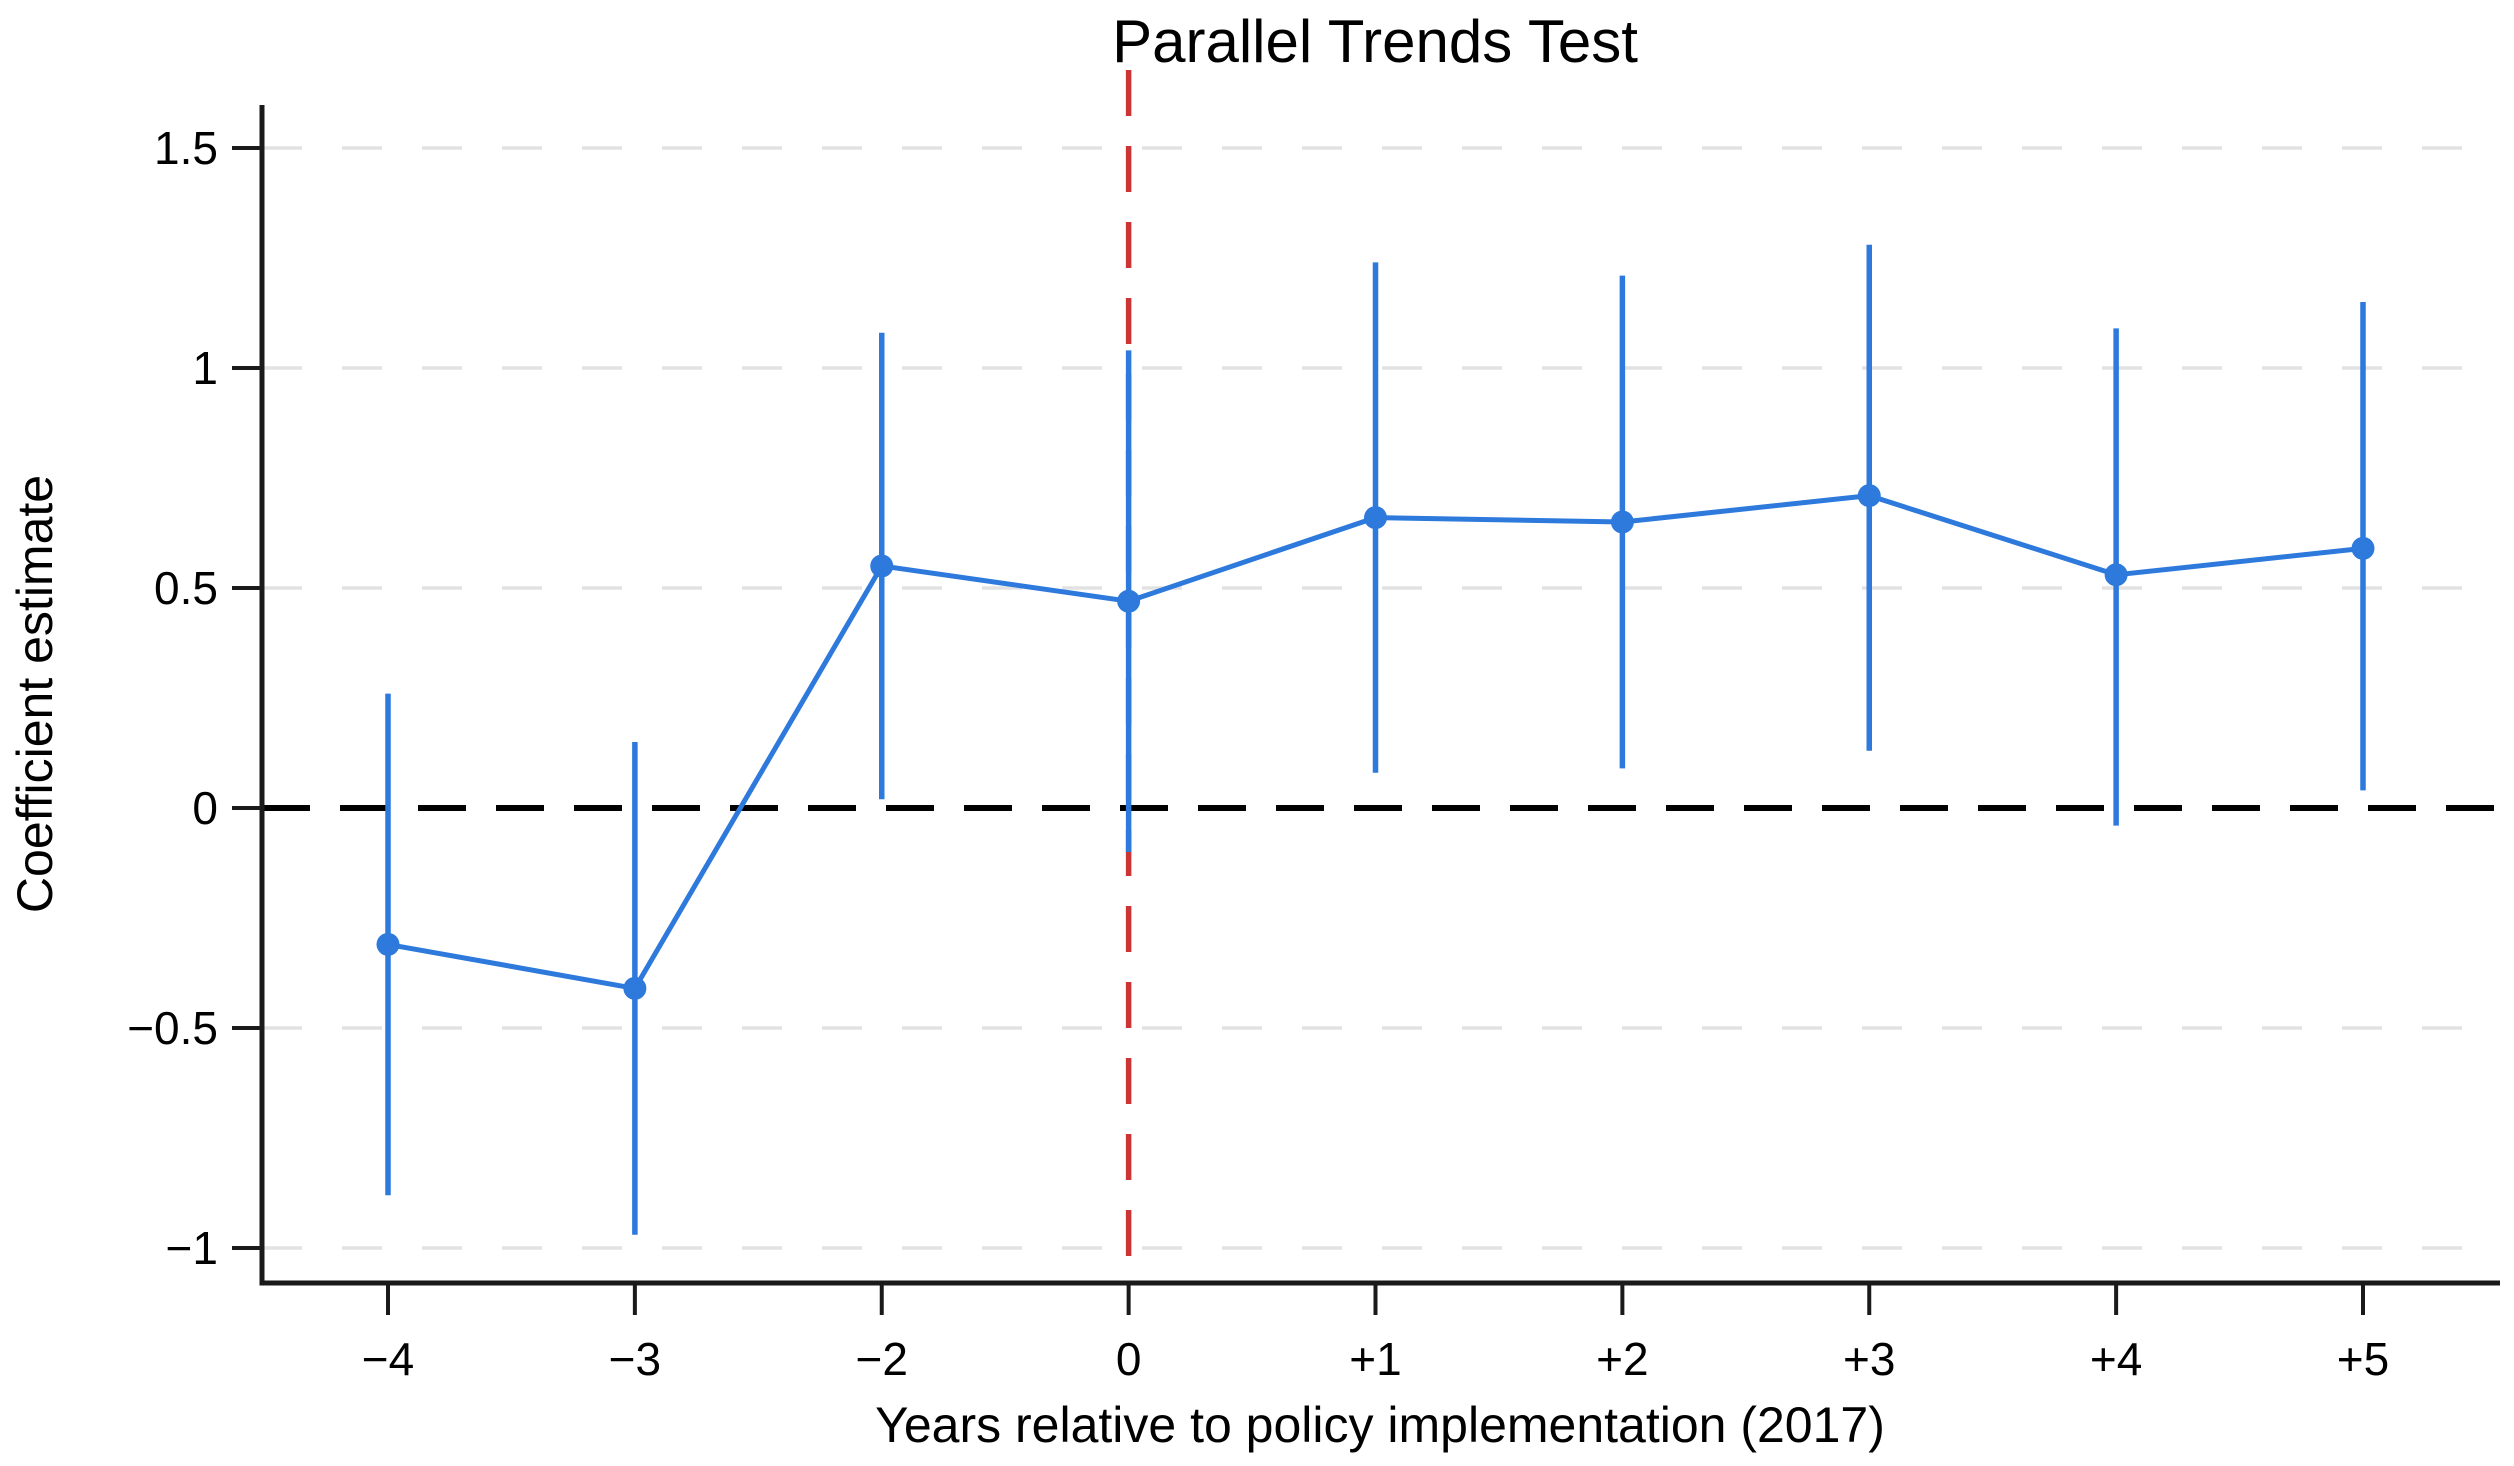  I want to click on y-tick-label: −1, so click(192, 1248).